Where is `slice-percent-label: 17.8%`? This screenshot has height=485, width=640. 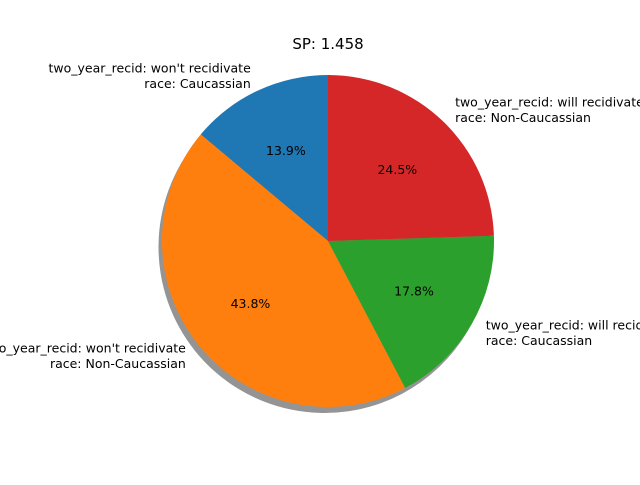 slice-percent-label: 17.8% is located at coordinates (414, 291).